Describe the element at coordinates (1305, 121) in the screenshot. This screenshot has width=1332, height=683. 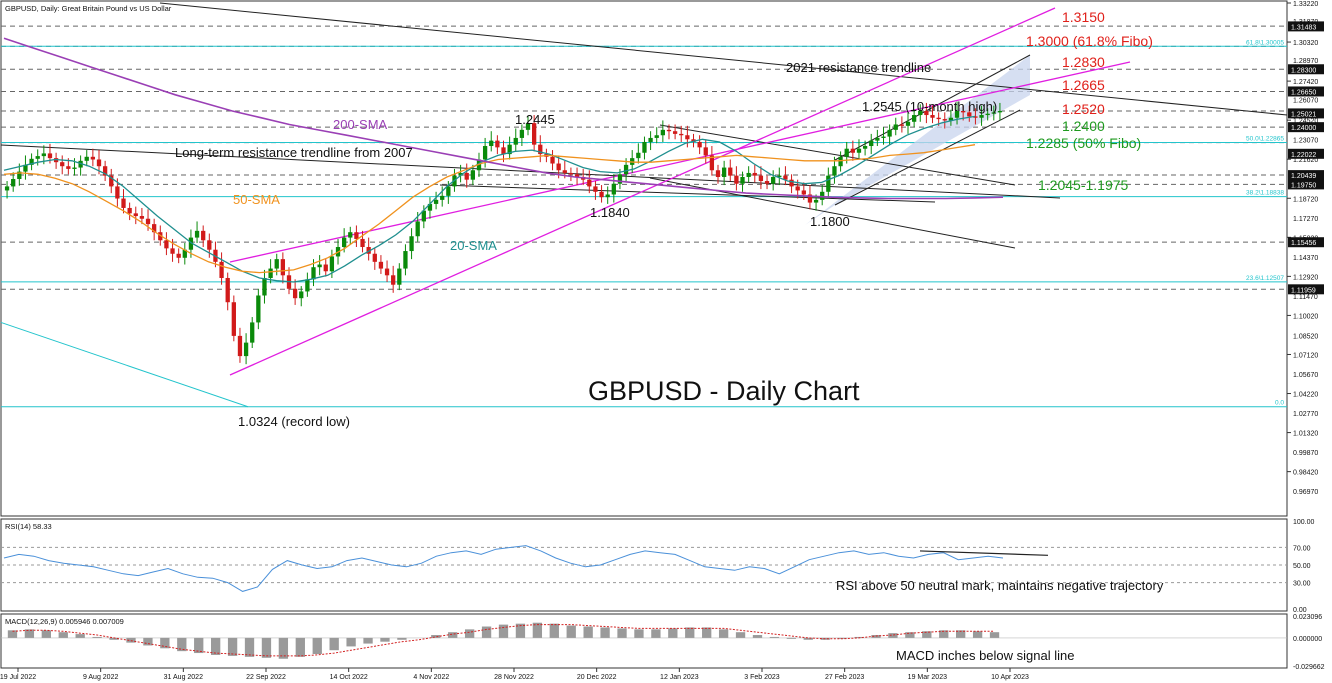
I see `y-tick-3: 1.24520` at that location.